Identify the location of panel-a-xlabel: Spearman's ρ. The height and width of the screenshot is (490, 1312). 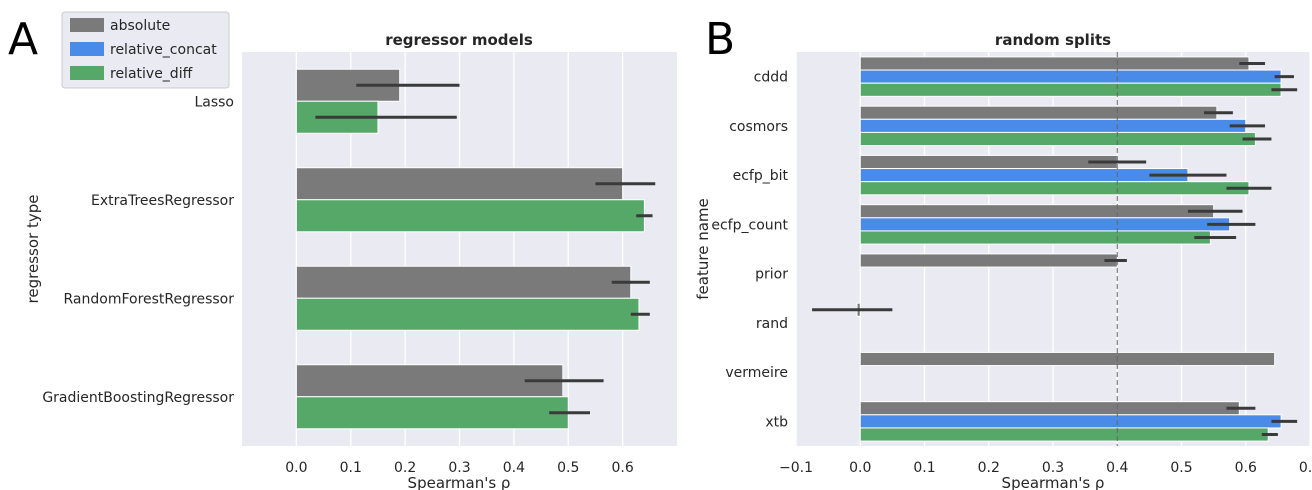
(459, 482).